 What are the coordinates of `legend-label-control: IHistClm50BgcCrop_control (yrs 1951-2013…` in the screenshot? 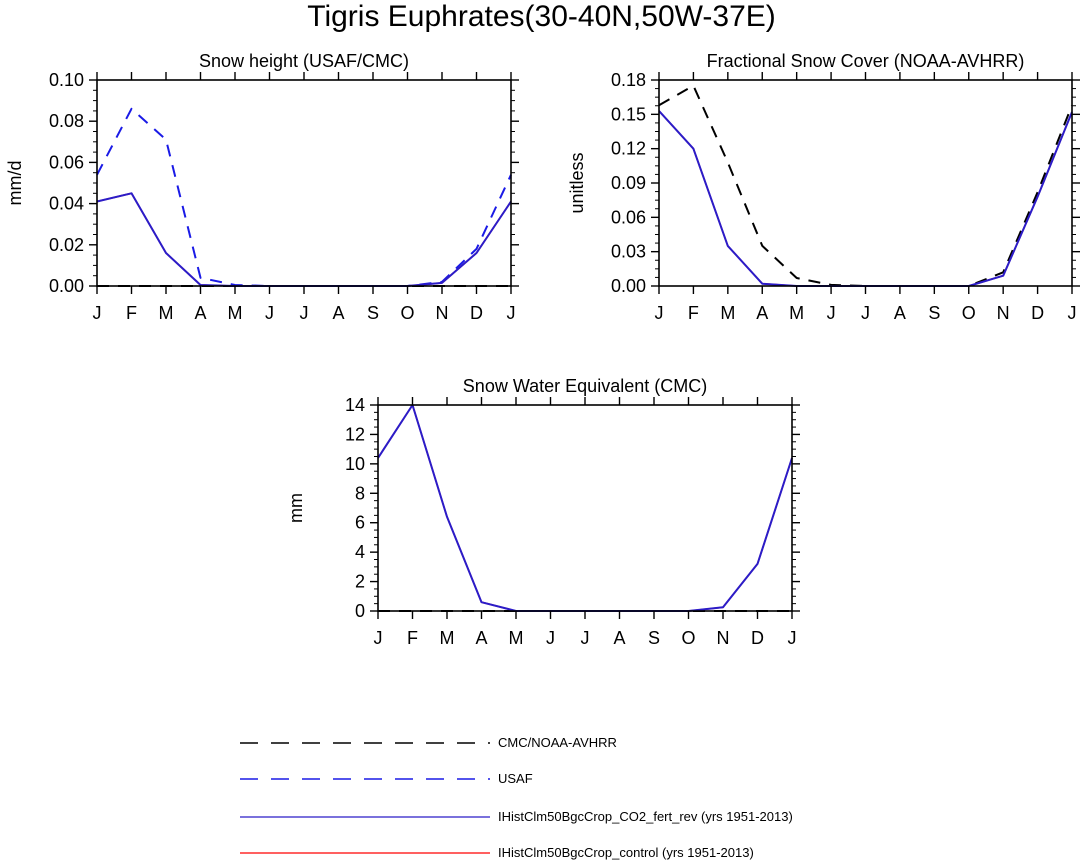 It's located at (626, 852).